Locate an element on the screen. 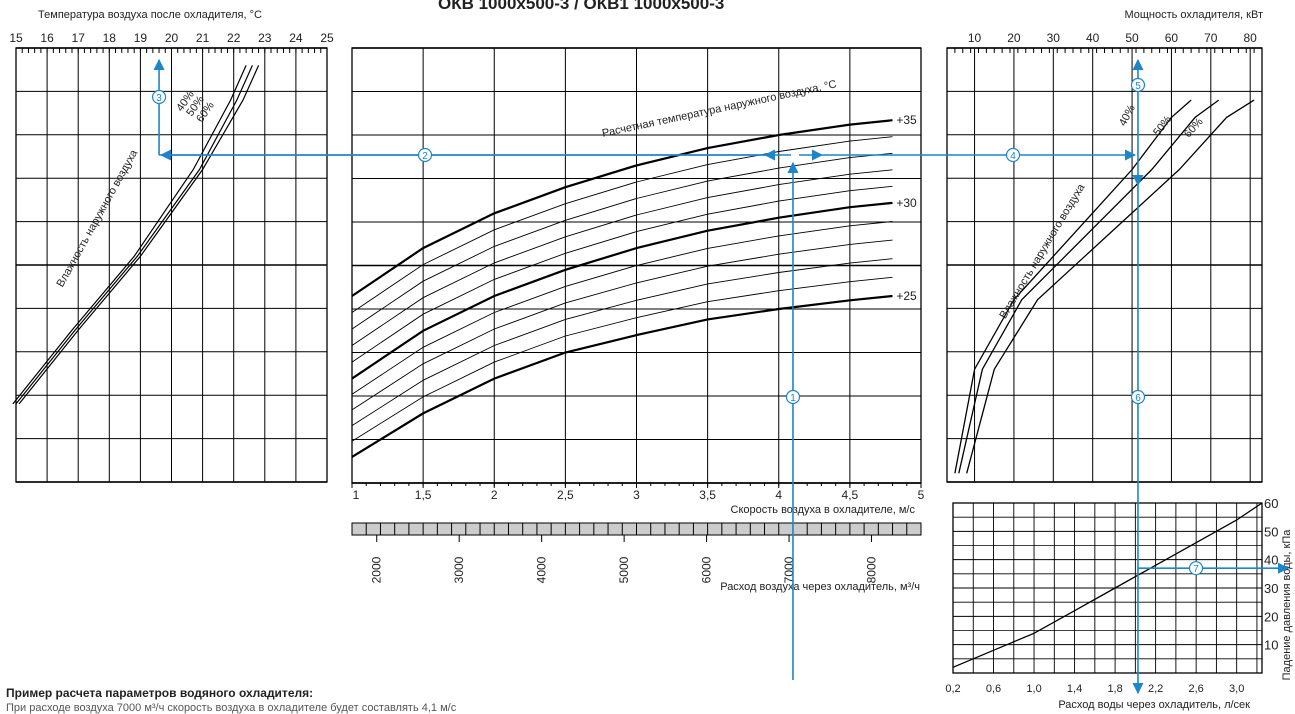 Image resolution: width=1295 pixels, height=714 pixels. temperature-tick-label: 25 is located at coordinates (327, 38).